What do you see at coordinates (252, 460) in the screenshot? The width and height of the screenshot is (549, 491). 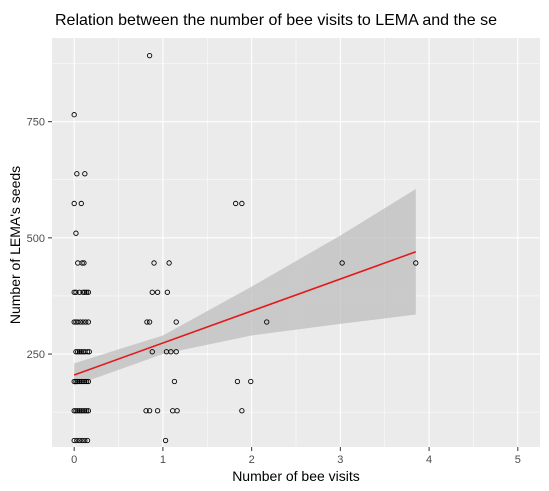 I see `x-tick-label: 2` at bounding box center [252, 460].